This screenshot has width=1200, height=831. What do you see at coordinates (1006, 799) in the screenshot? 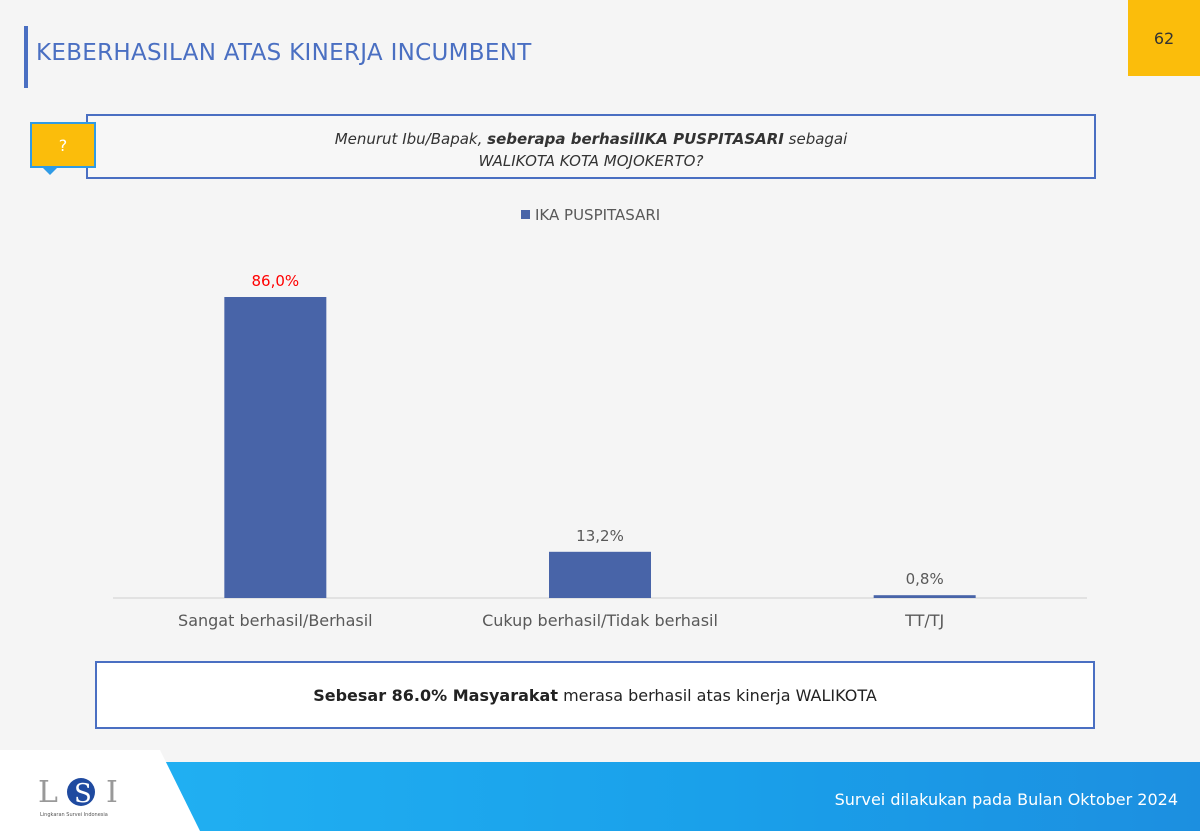
I see `survey-date: Survei dilakukan pada Bulan Oktober 2024` at bounding box center [1006, 799].